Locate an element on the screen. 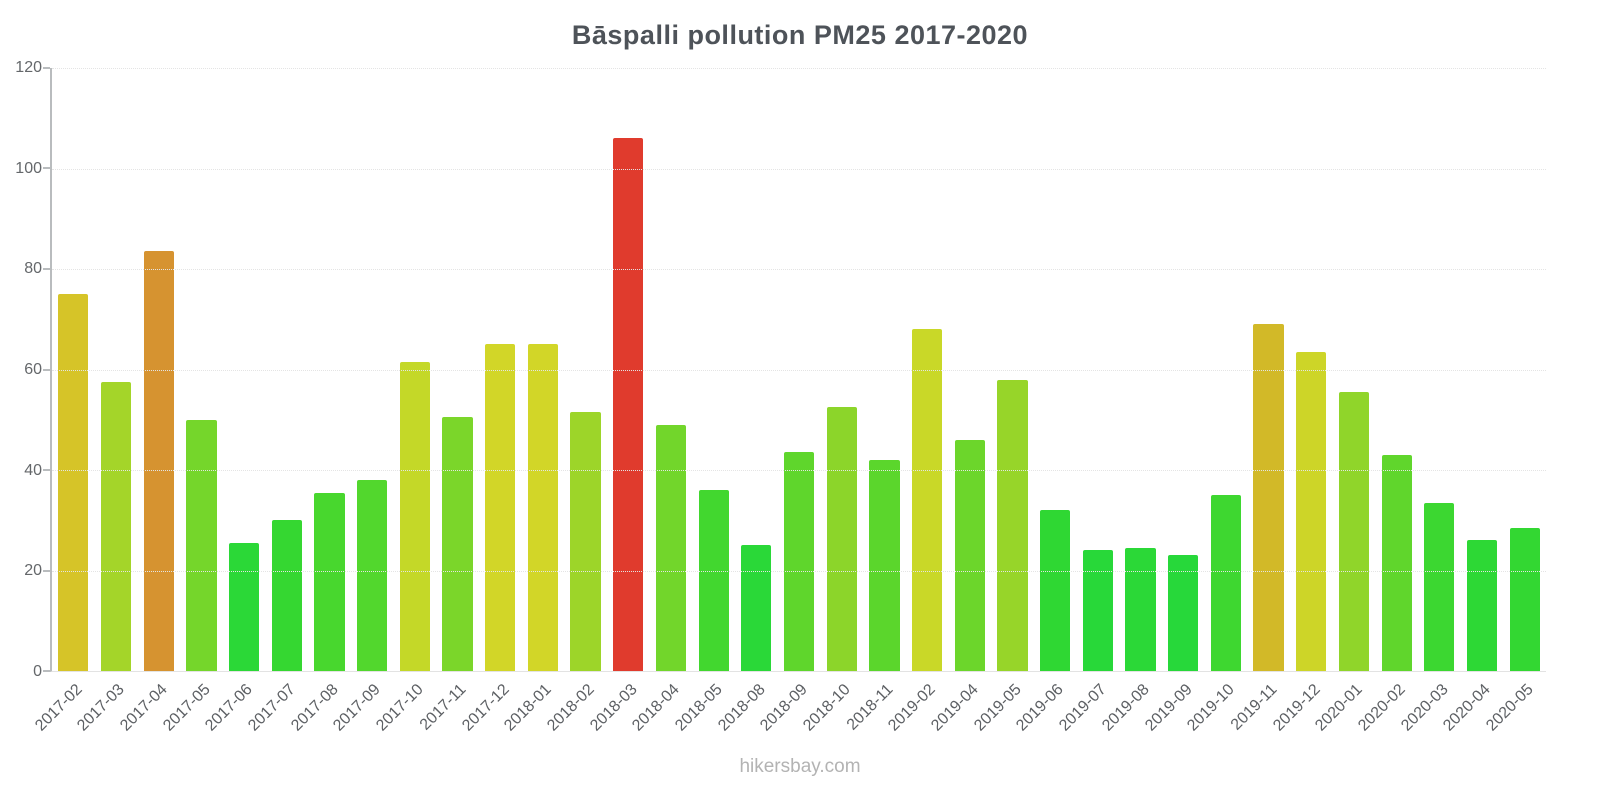 Image resolution: width=1600 pixels, height=800 pixels. bar-slot: 2019-06 is located at coordinates (1045, 401).